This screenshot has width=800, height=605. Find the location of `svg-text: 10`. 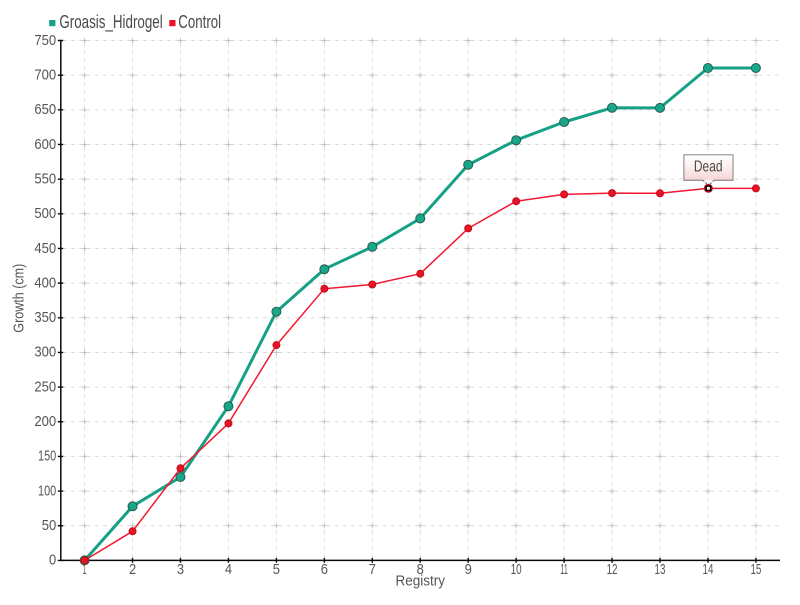

svg-text: 10 is located at coordinates (516, 569).